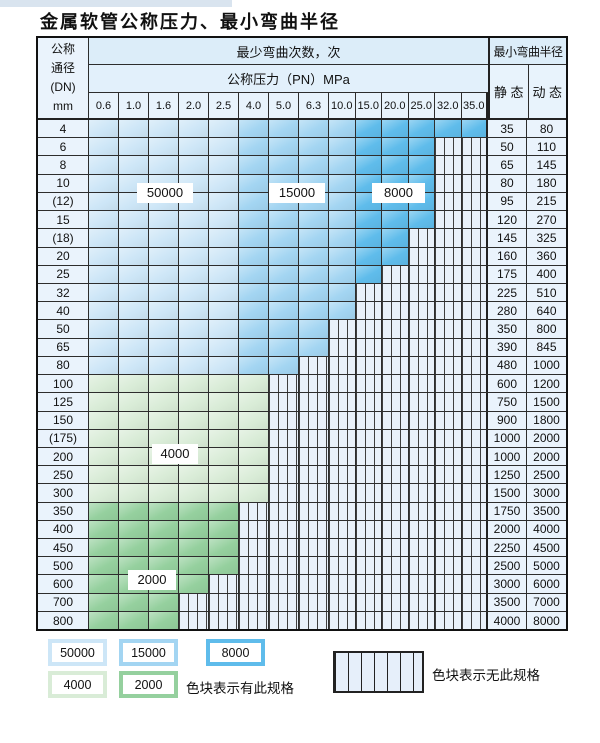  What do you see at coordinates (507, 238) in the screenshot?
I see `static-radius-cell: 145` at bounding box center [507, 238].